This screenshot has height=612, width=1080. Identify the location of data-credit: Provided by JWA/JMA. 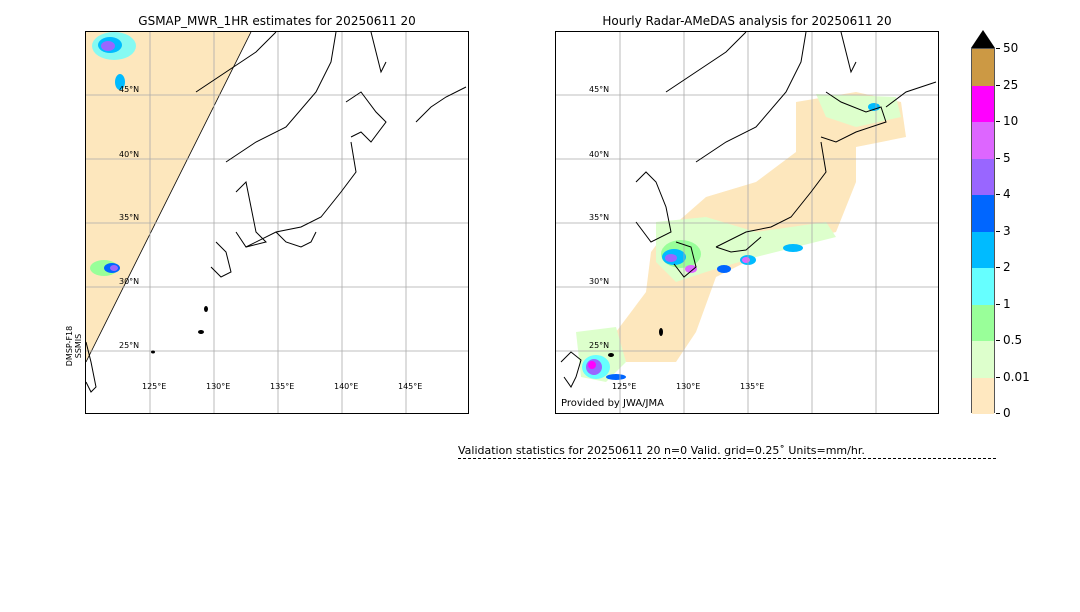
(612, 403).